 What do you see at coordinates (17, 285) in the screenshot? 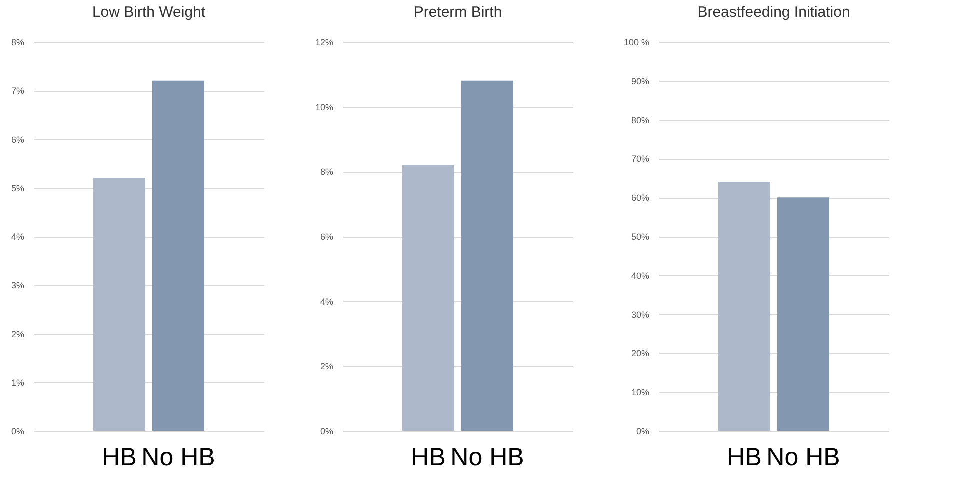
I see `y-tick-label: 3%` at bounding box center [17, 285].